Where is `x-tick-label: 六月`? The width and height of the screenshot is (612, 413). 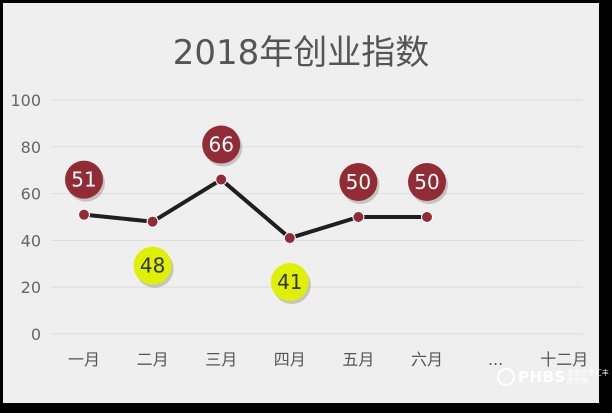 x-tick-label: 六月 is located at coordinates (427, 359).